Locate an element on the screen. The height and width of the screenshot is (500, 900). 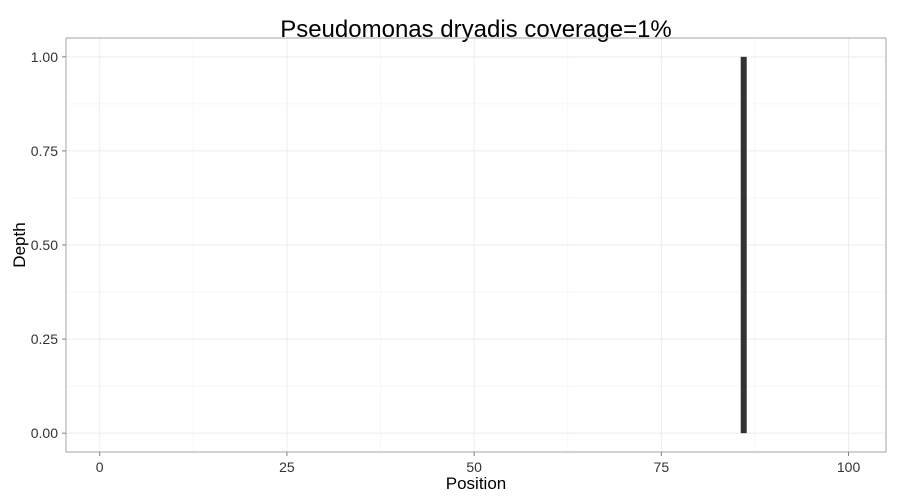
coverage-bar is located at coordinates (743, 245).